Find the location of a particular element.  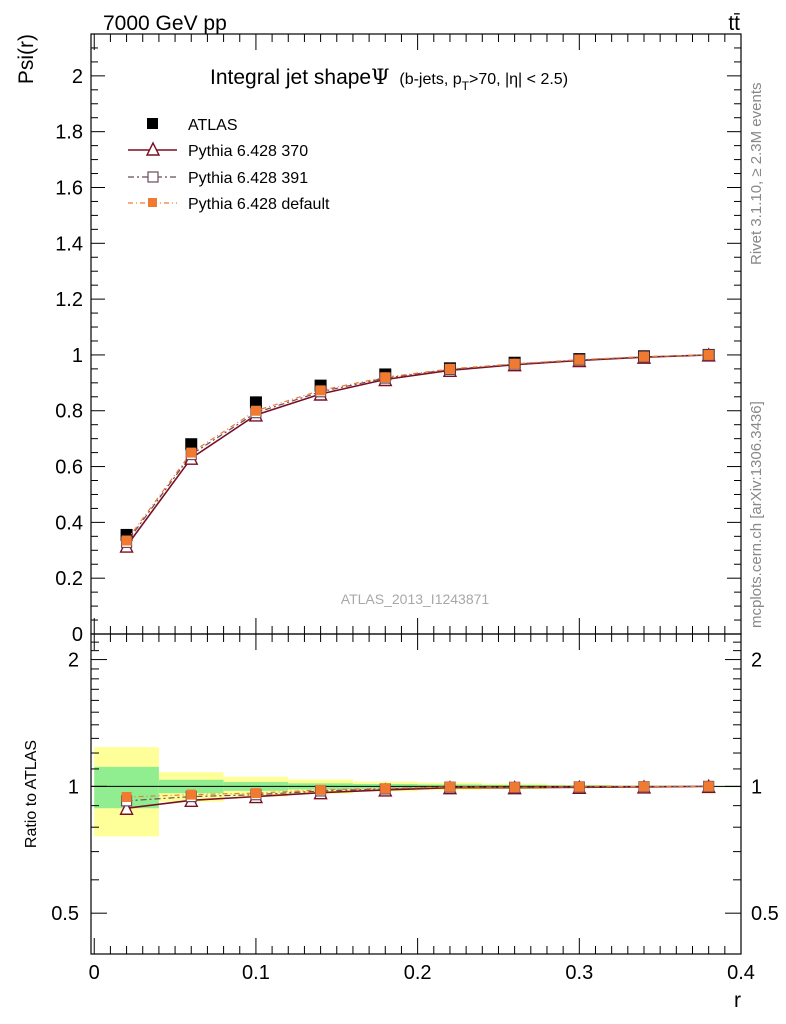

ratio-y-tick-label: 1 is located at coordinates (73, 787).